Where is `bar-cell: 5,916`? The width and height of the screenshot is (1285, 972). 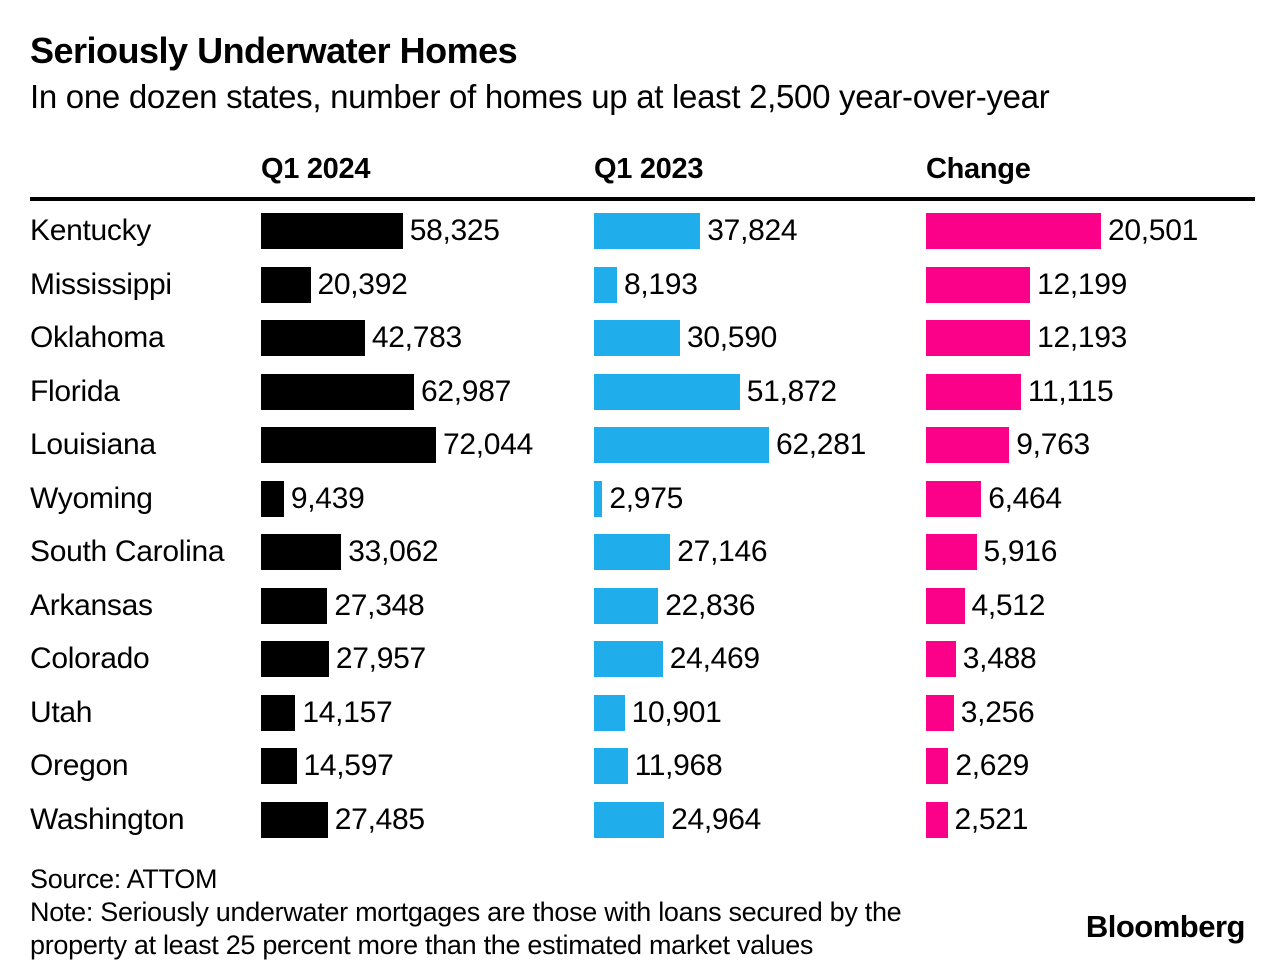
bar-cell: 5,916 is located at coordinates (1090, 552).